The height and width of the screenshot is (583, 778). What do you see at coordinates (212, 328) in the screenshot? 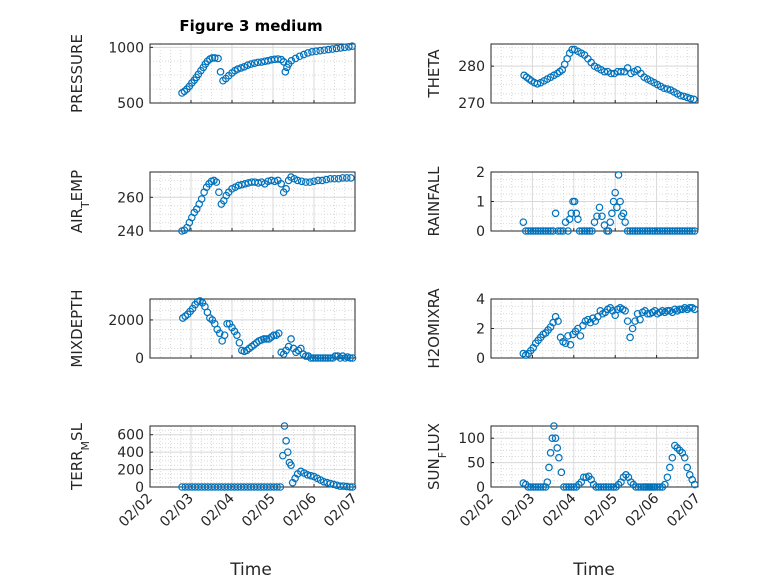
I see `subplot-mixdepth: 0 2000 MIXDEPTH` at bounding box center [212, 328].